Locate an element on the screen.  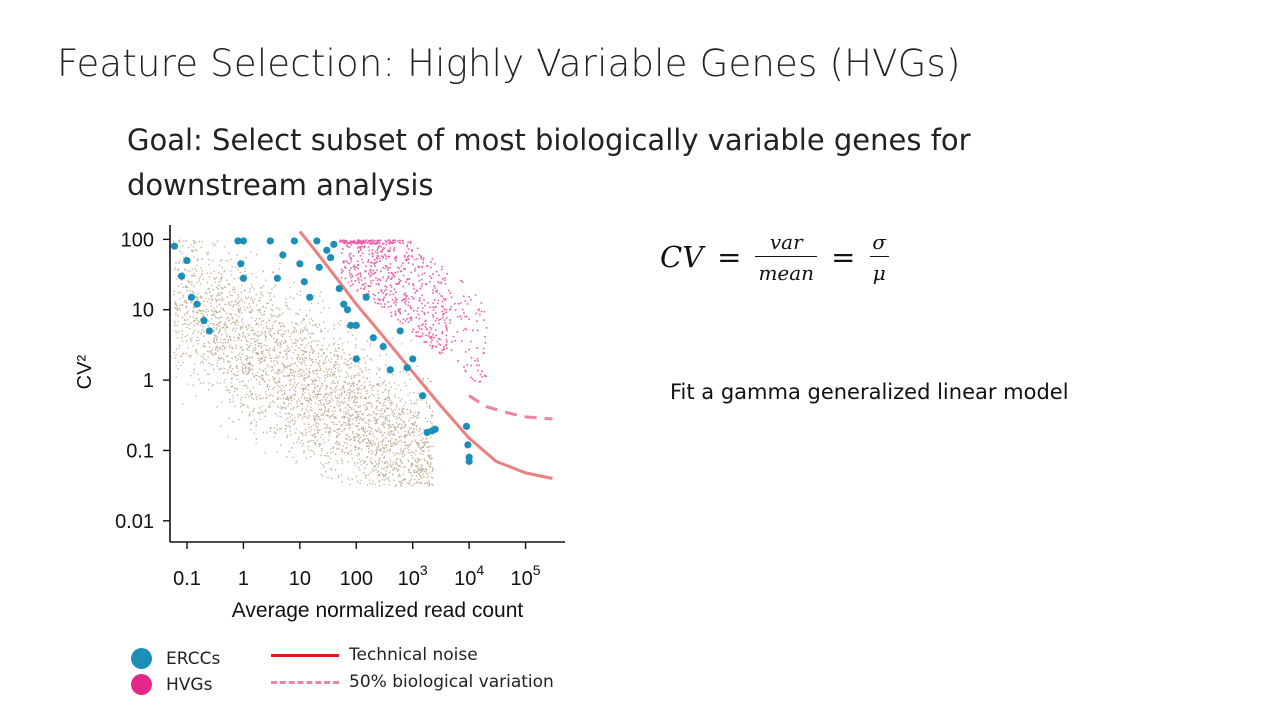
formula-fraction-sigma-mu: σ μ is located at coordinates (879, 257).